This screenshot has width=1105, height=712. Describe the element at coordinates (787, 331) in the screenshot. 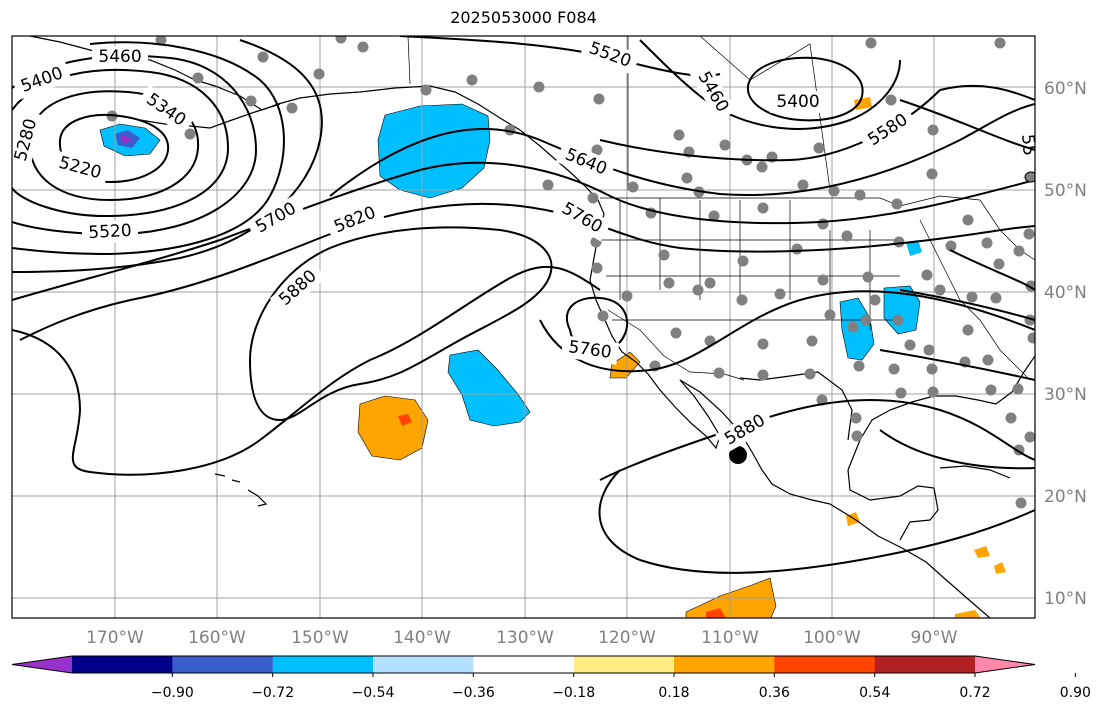

I see `contour-5760-east` at that location.